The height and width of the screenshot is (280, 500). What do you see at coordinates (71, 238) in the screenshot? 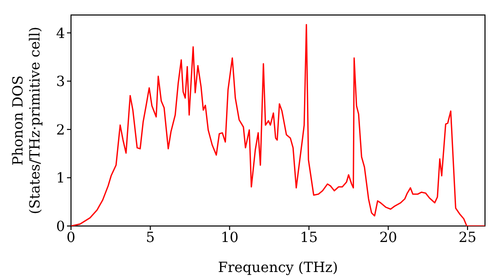
I see `x-tick-label: 0` at bounding box center [71, 238].